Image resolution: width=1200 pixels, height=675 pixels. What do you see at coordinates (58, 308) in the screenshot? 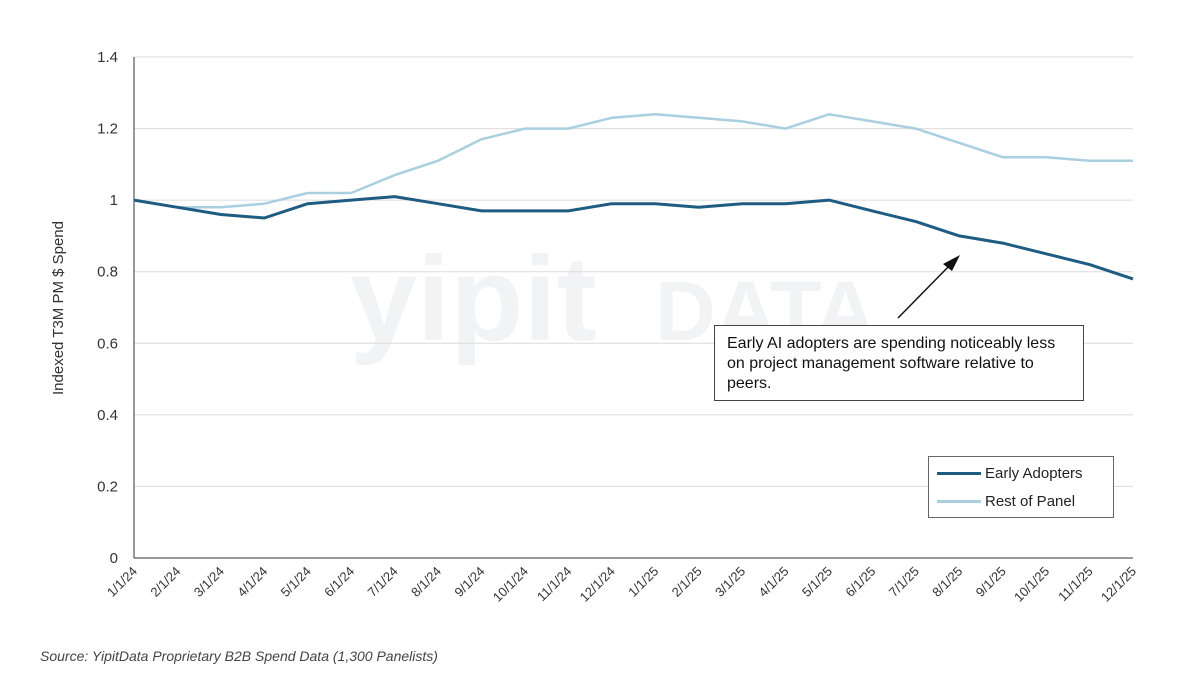
I see `y-axis-label: Indexed T3M PM $ Spend` at bounding box center [58, 308].